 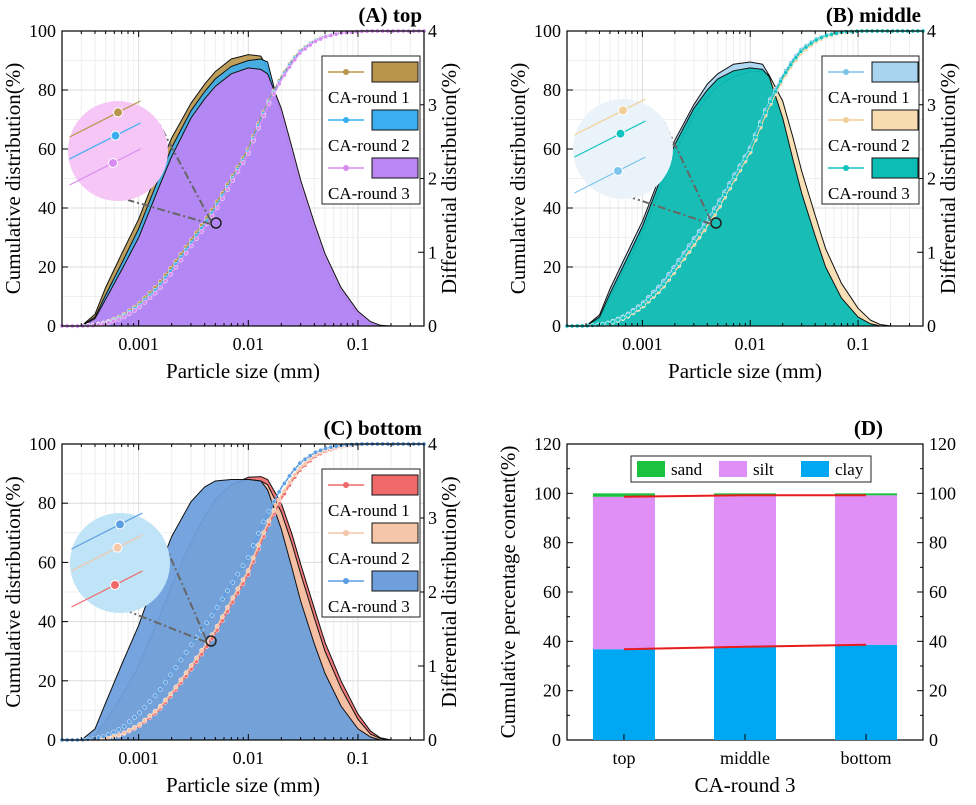 I want to click on y2-tick-label: 20, so click(x=938, y=691).